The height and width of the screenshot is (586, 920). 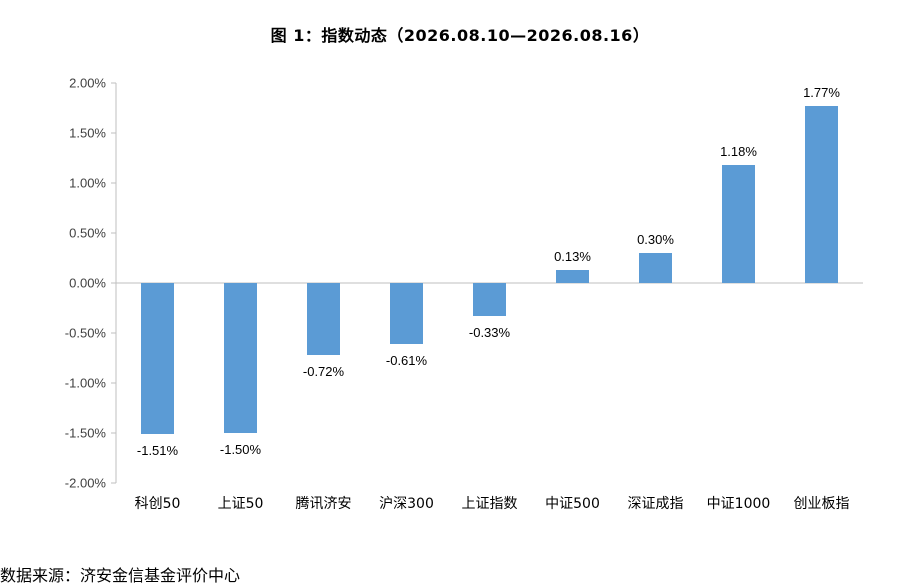 I want to click on x-tick-label: 创业板指, so click(x=822, y=504).